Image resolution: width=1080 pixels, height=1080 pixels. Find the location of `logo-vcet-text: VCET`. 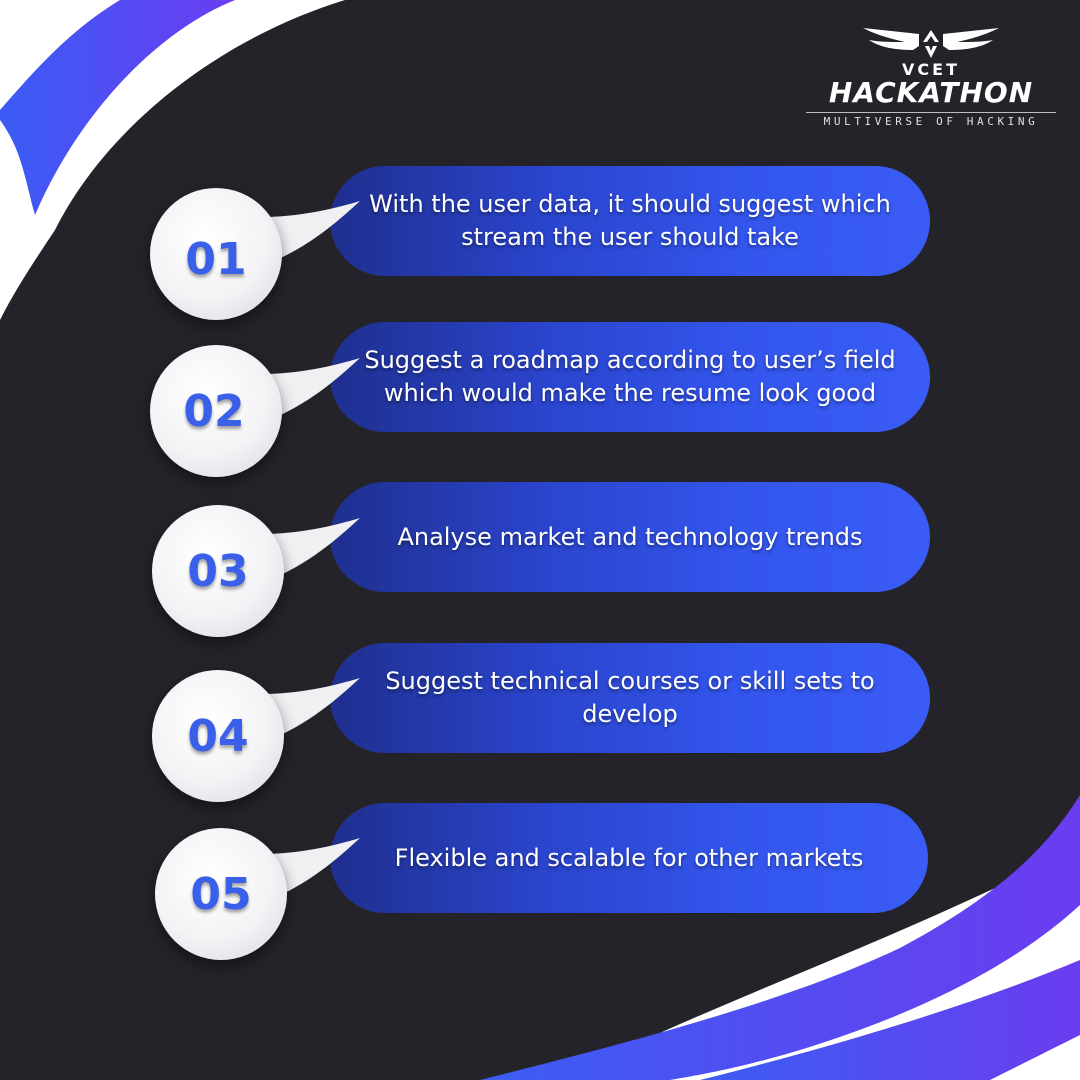

logo-vcet-text: VCET is located at coordinates (931, 69).